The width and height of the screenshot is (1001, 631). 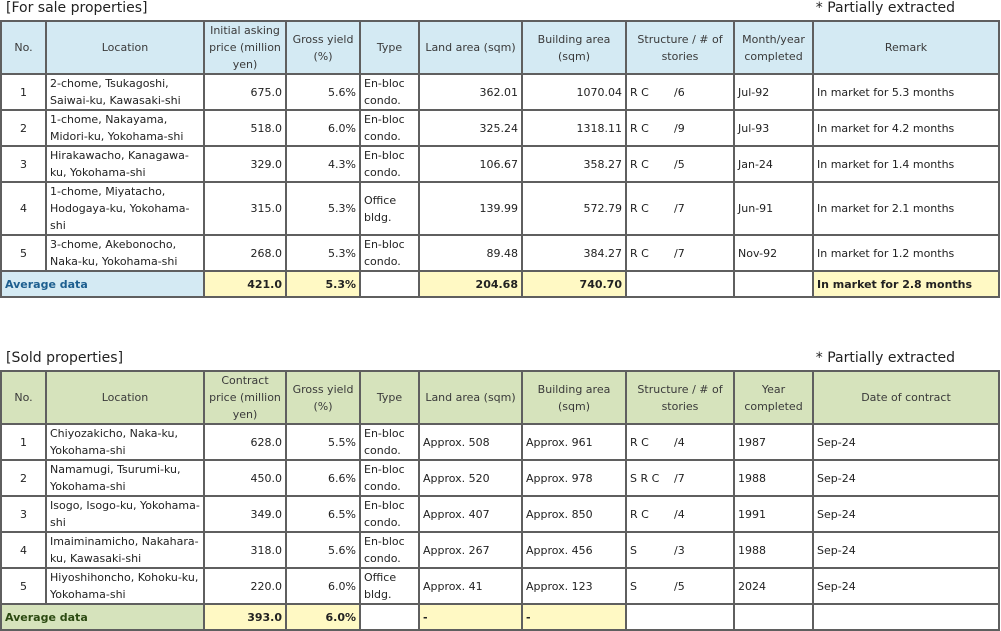 I want to click on cell-completed: Jul-93, so click(x=773, y=128).